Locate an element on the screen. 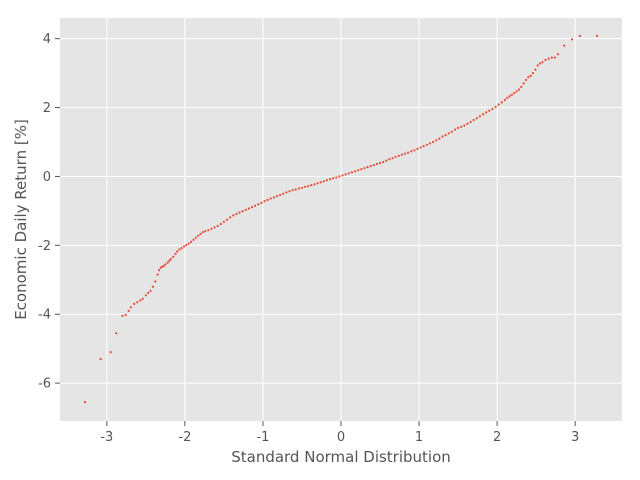 The width and height of the screenshot is (640, 480). x-tick-label: 2 is located at coordinates (497, 437).